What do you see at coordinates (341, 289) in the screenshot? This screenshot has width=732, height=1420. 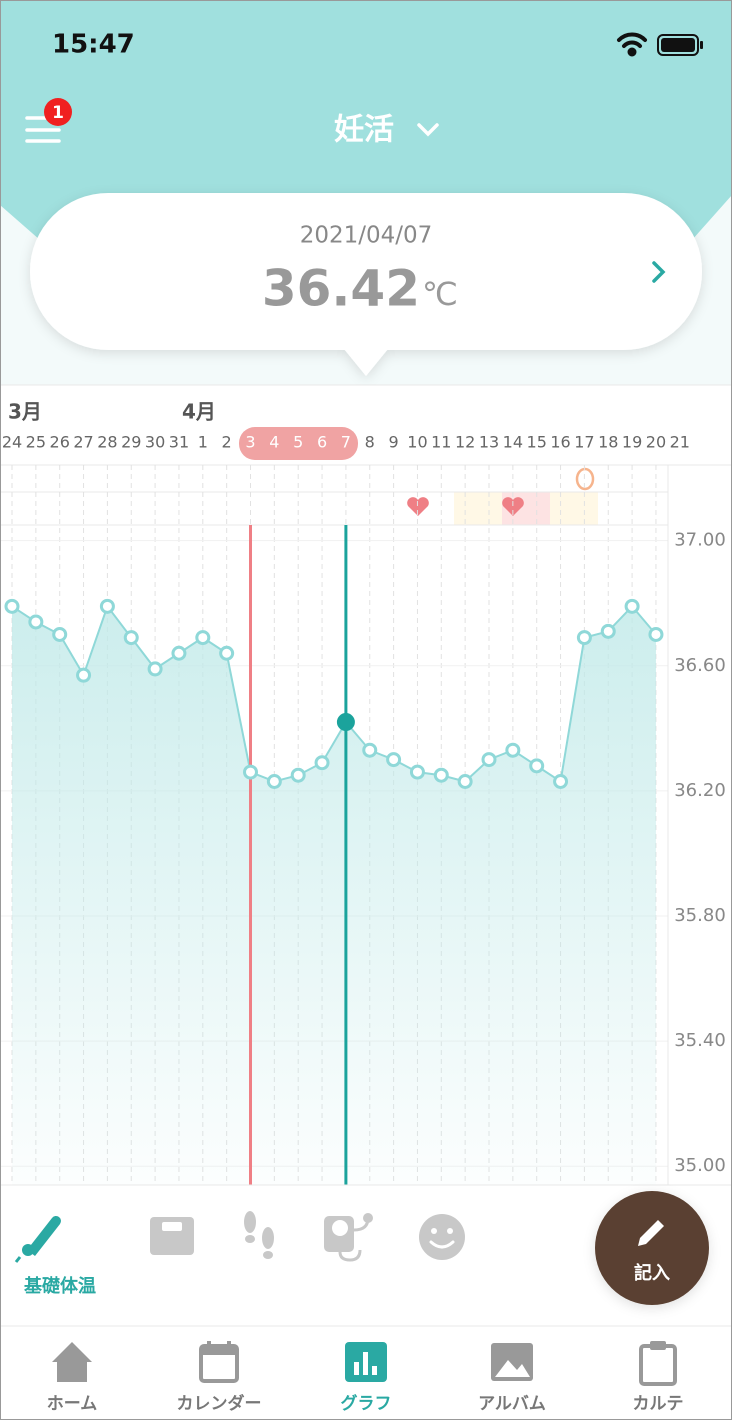 I see `summary-temperature: 36.42` at bounding box center [341, 289].